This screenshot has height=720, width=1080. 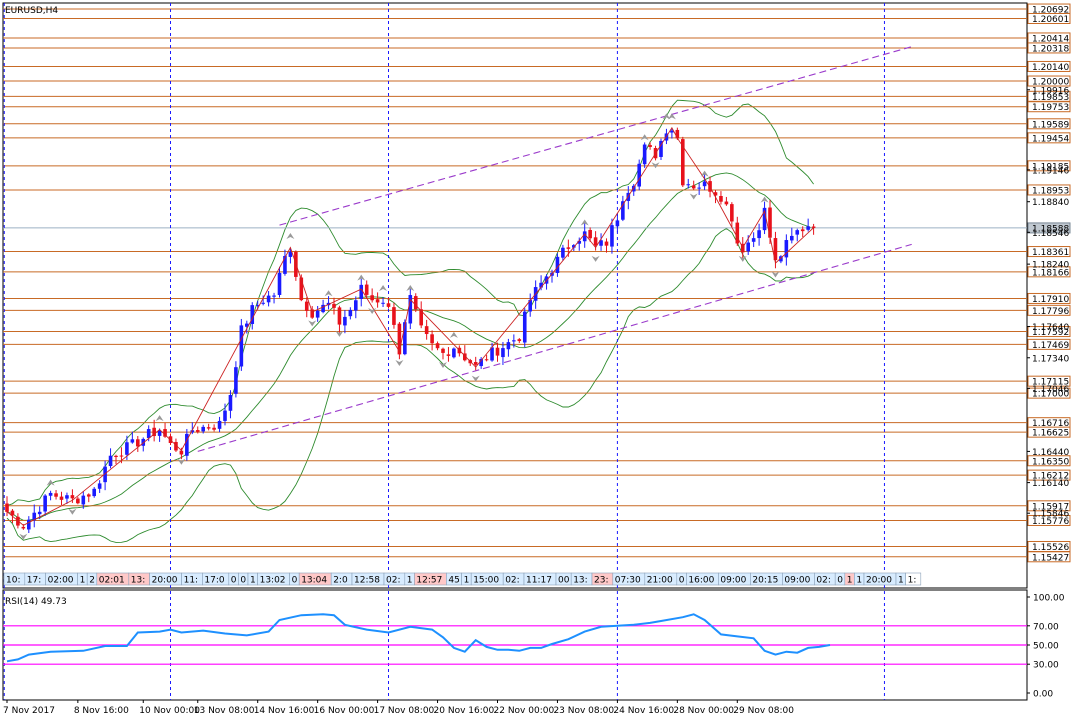 I want to click on strip-label-text: 17:0, so click(x=214, y=581).